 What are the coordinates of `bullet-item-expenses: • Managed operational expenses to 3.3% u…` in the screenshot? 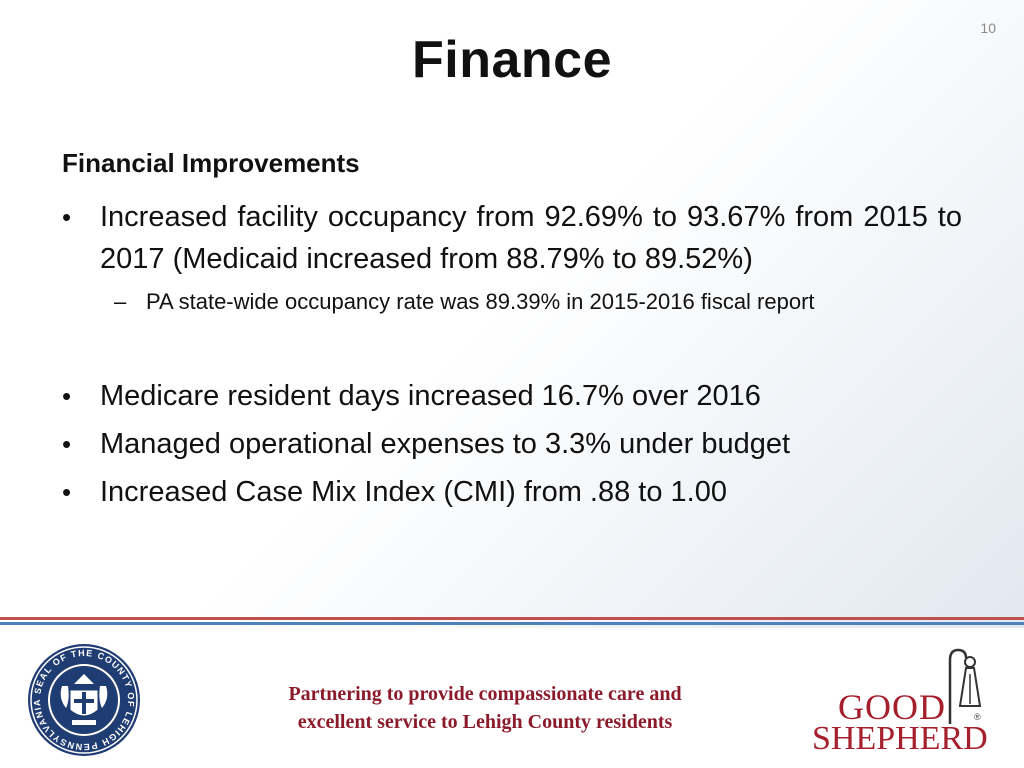 It's located at (512, 444).